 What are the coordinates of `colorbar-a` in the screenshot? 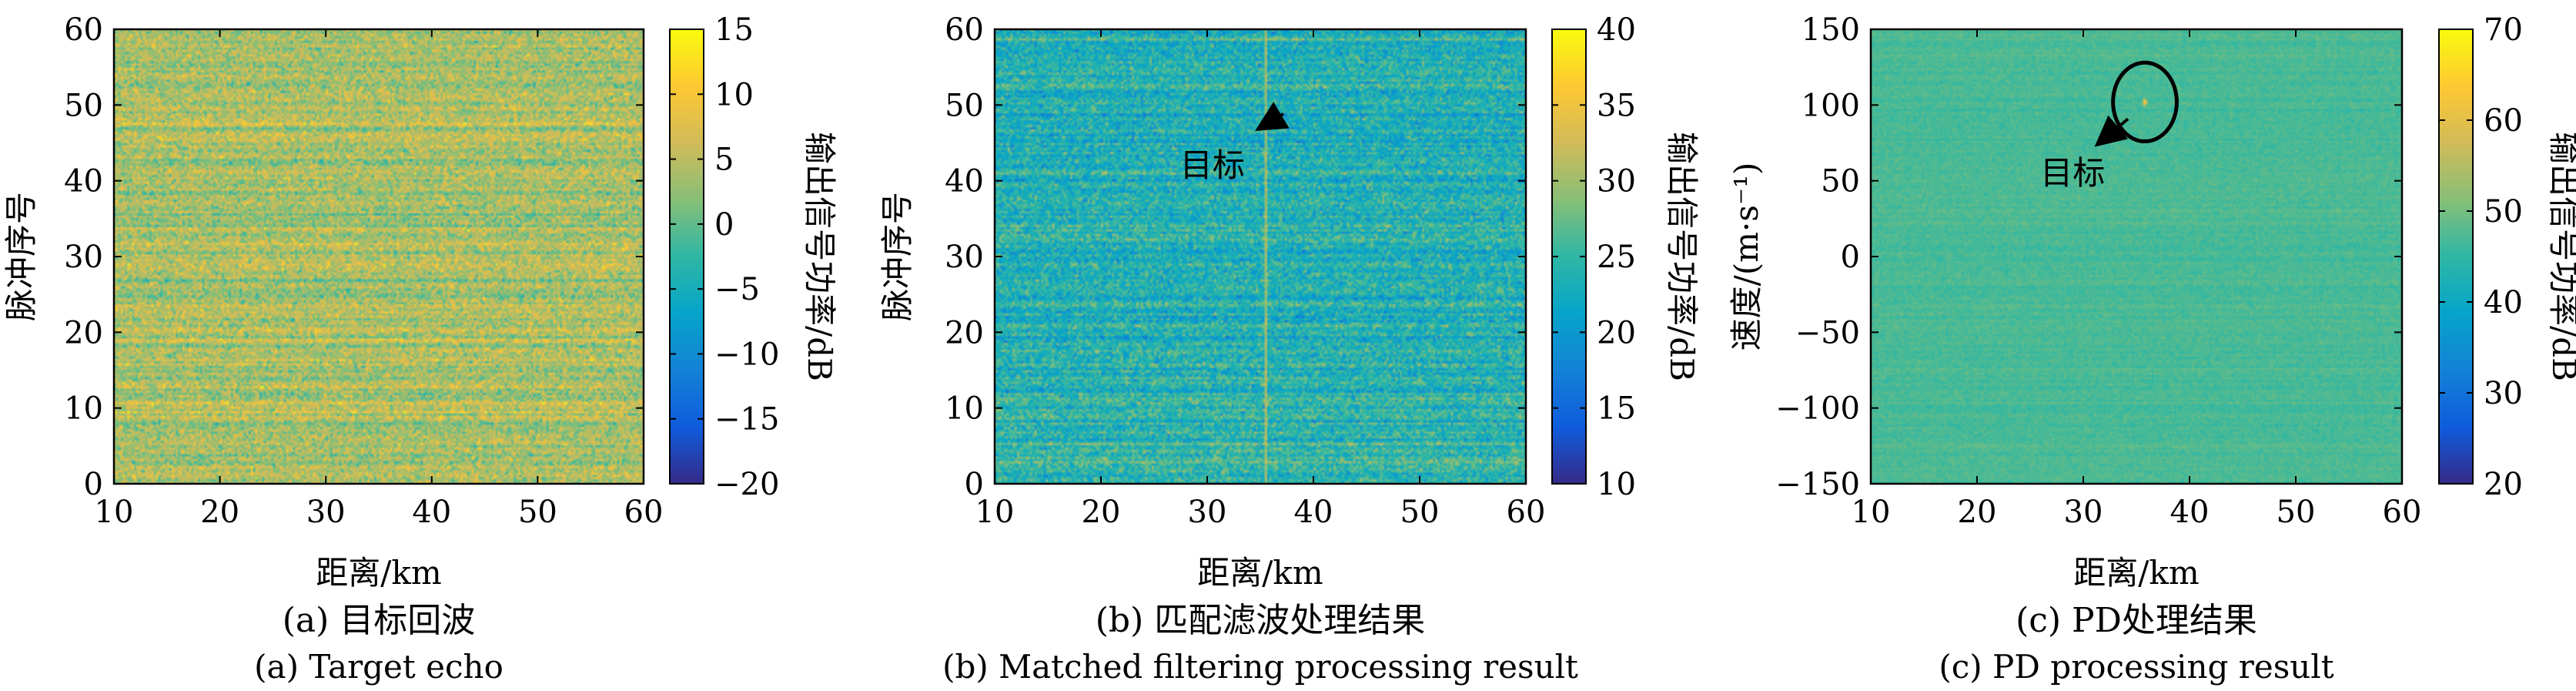 It's located at (686, 257).